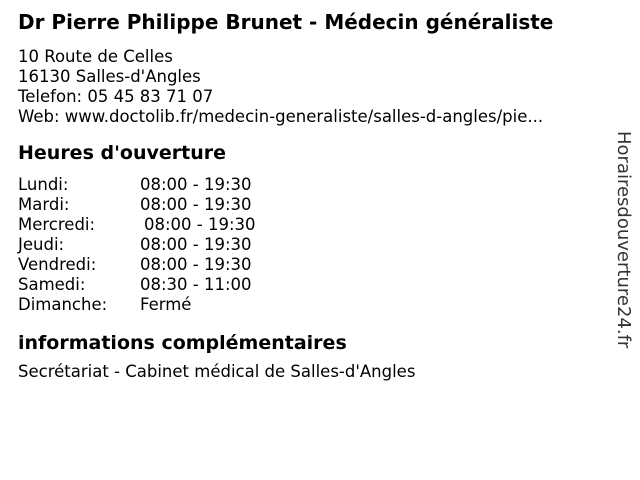  Describe the element at coordinates (301, 225) in the screenshot. I see `hours-row-wednesday: Mercredi: 08:00 - 19:30` at that location.